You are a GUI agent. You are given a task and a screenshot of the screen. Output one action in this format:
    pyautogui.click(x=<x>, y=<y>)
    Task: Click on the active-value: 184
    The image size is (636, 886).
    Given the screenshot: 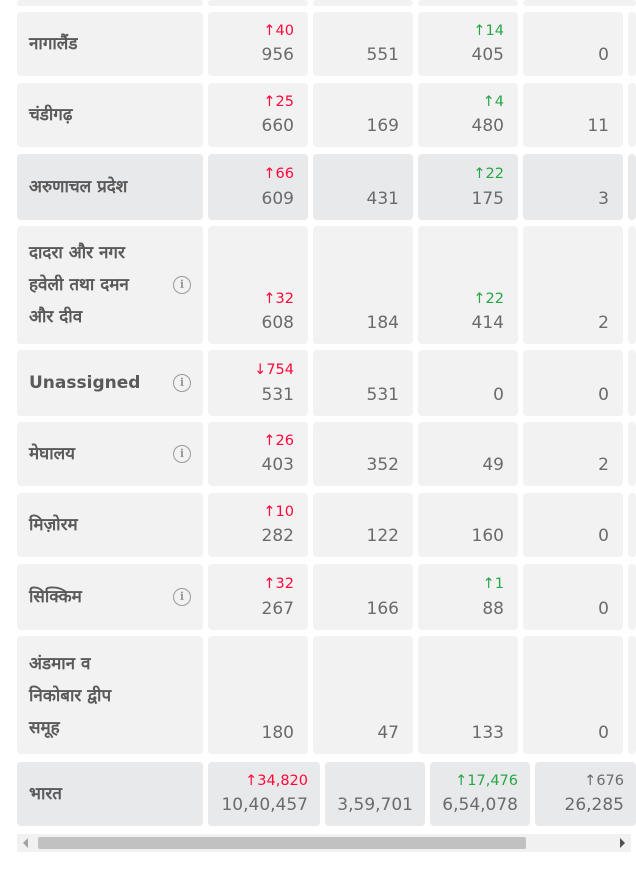 What is the action you would take?
    pyautogui.click(x=382, y=323)
    